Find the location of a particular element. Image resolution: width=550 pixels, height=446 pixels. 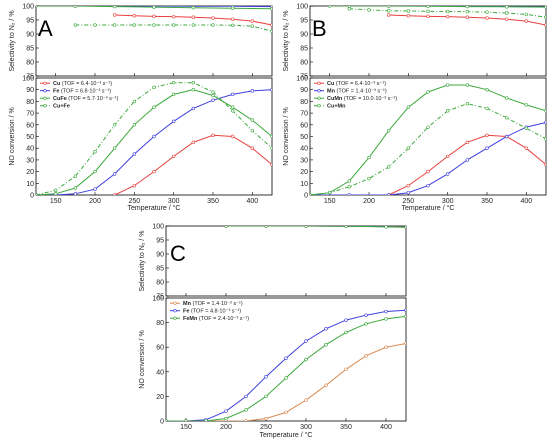

x-tick-label: 400 is located at coordinates (252, 201).